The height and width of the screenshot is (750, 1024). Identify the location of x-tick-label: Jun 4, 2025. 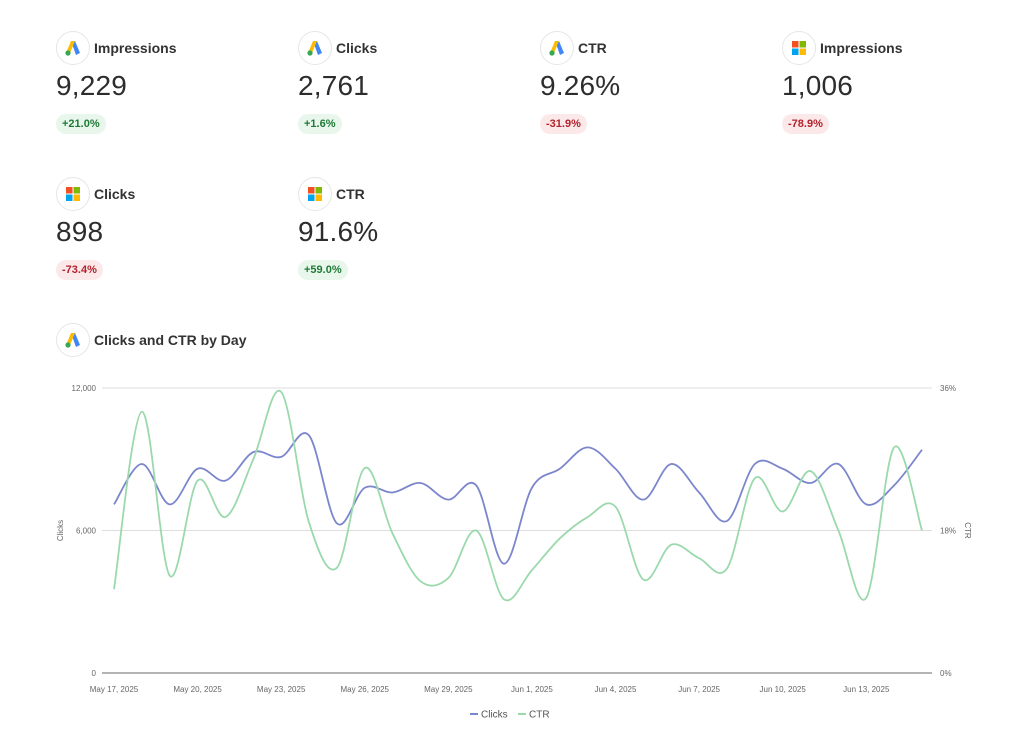
(616, 689).